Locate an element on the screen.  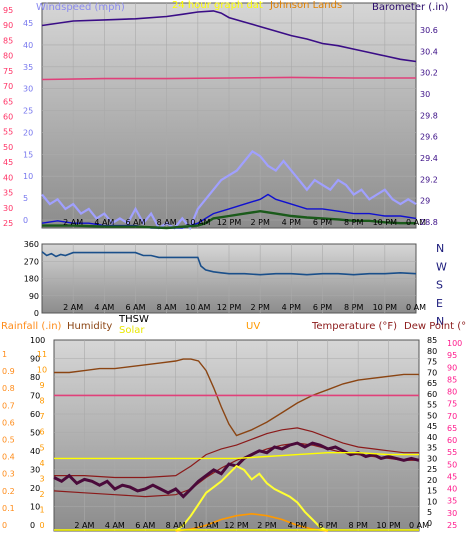
dew-point-tick-label: 85 is located at coordinates (452, 379).